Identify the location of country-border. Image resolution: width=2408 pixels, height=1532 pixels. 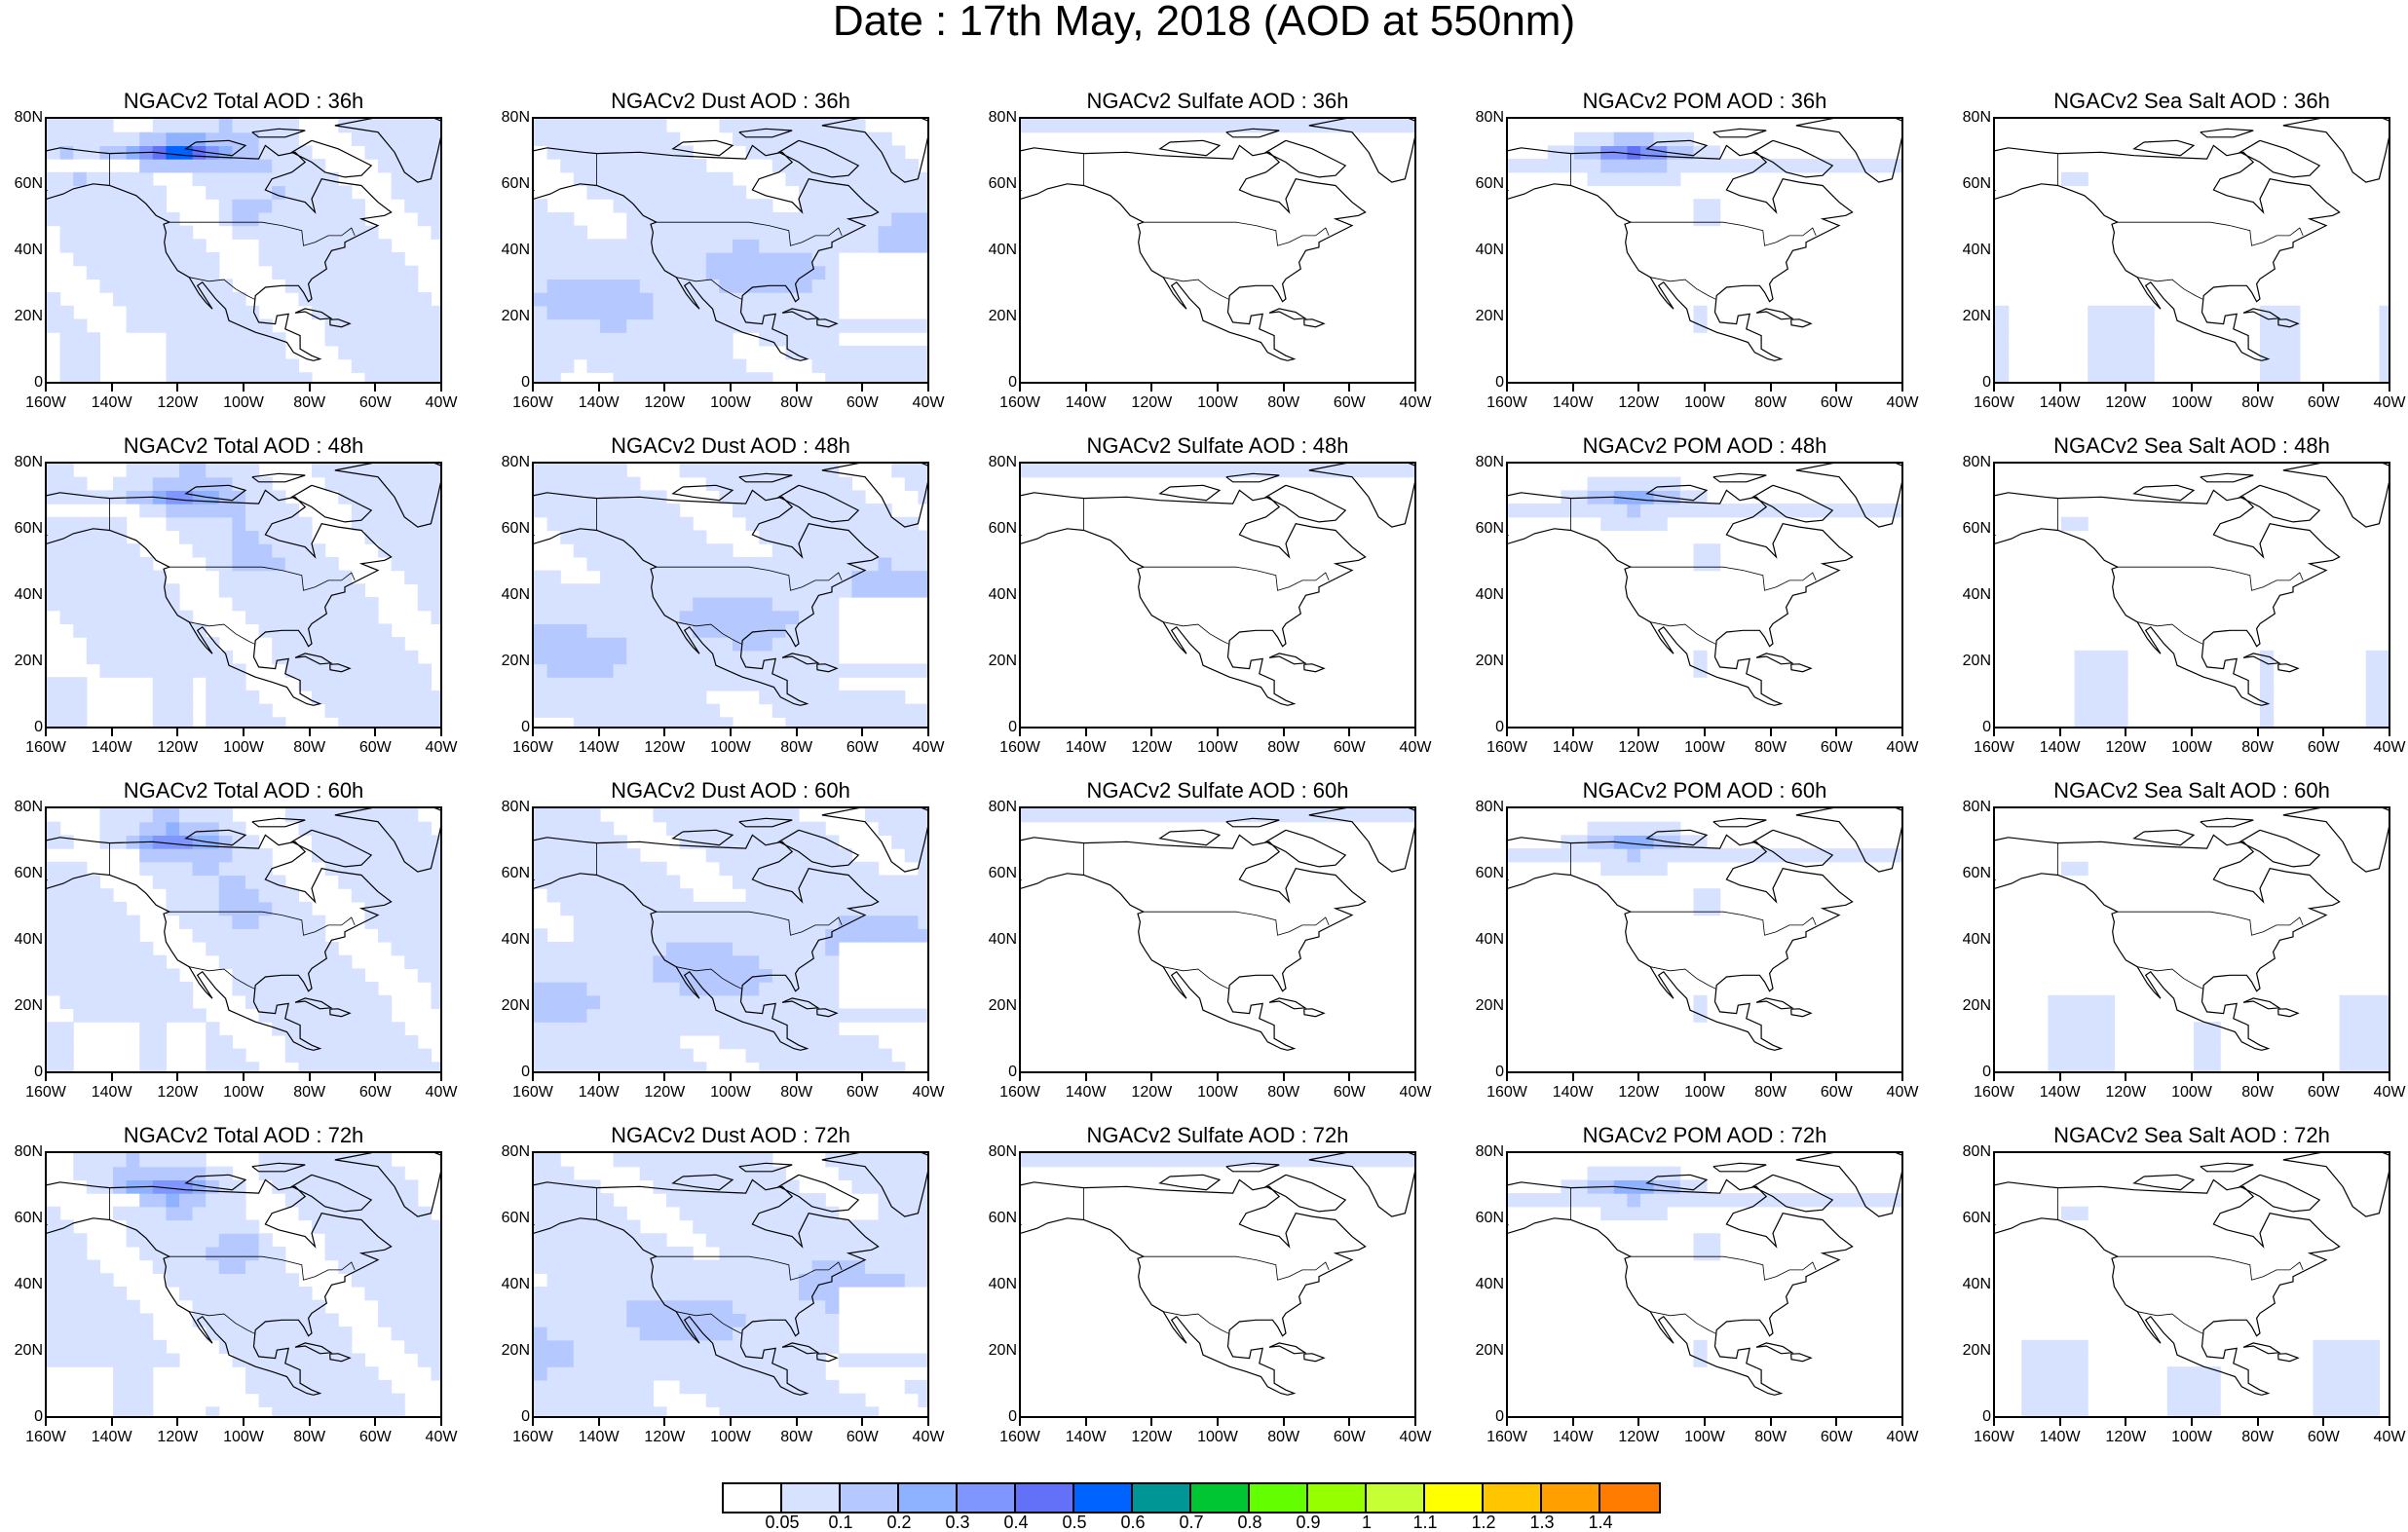
(262, 233).